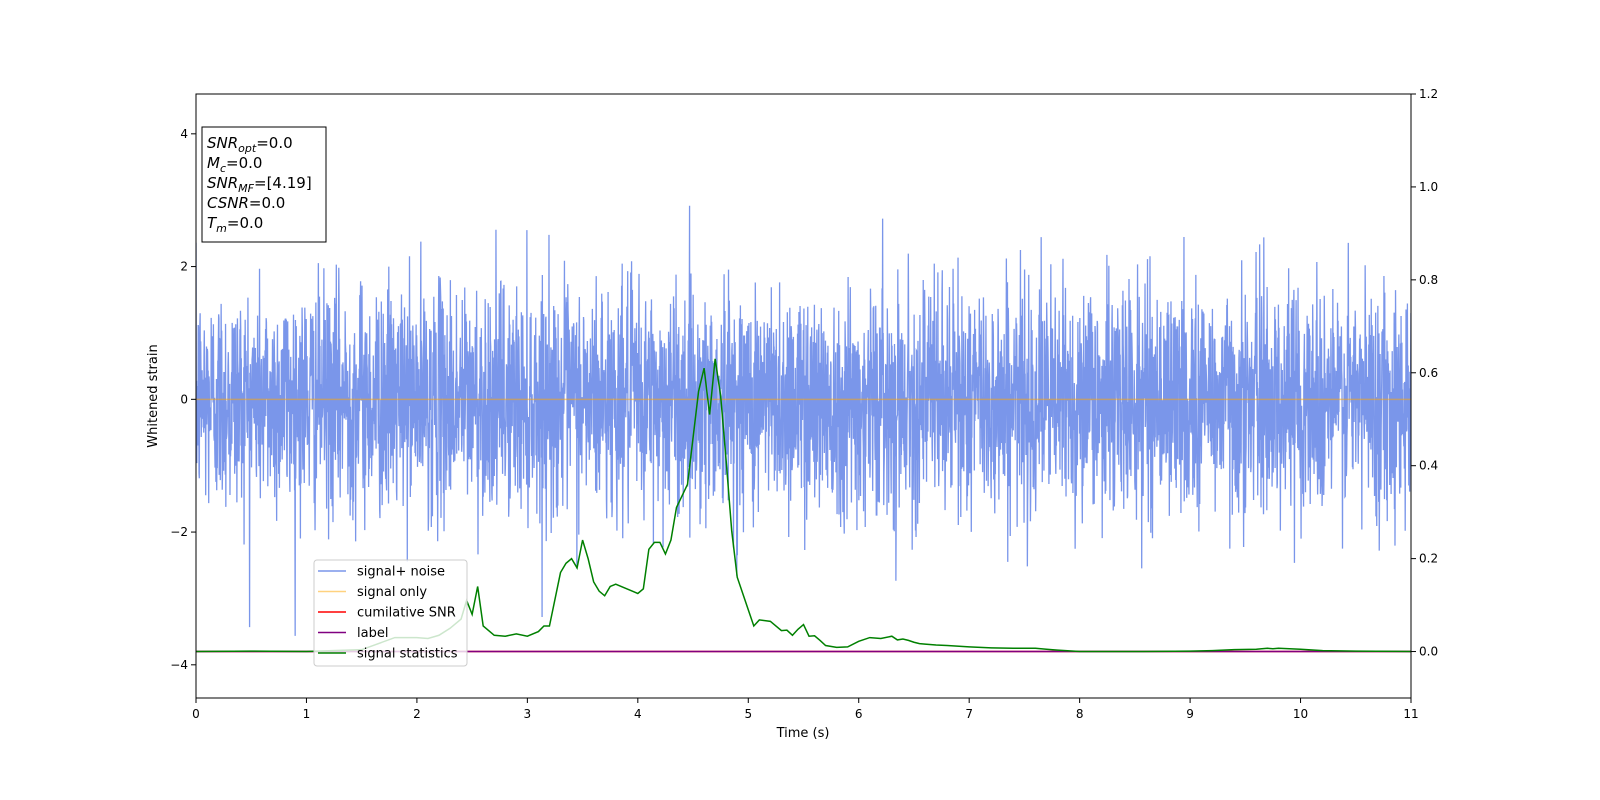  What do you see at coordinates (969, 714) in the screenshot?
I see `x-tick-label: 7` at bounding box center [969, 714].